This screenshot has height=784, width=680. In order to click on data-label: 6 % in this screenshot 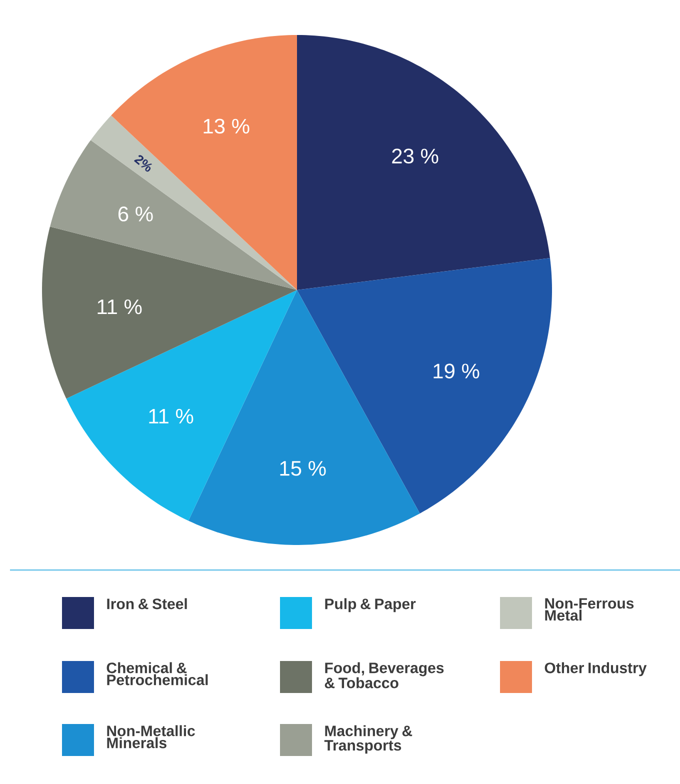, I will do `click(135, 214)`.